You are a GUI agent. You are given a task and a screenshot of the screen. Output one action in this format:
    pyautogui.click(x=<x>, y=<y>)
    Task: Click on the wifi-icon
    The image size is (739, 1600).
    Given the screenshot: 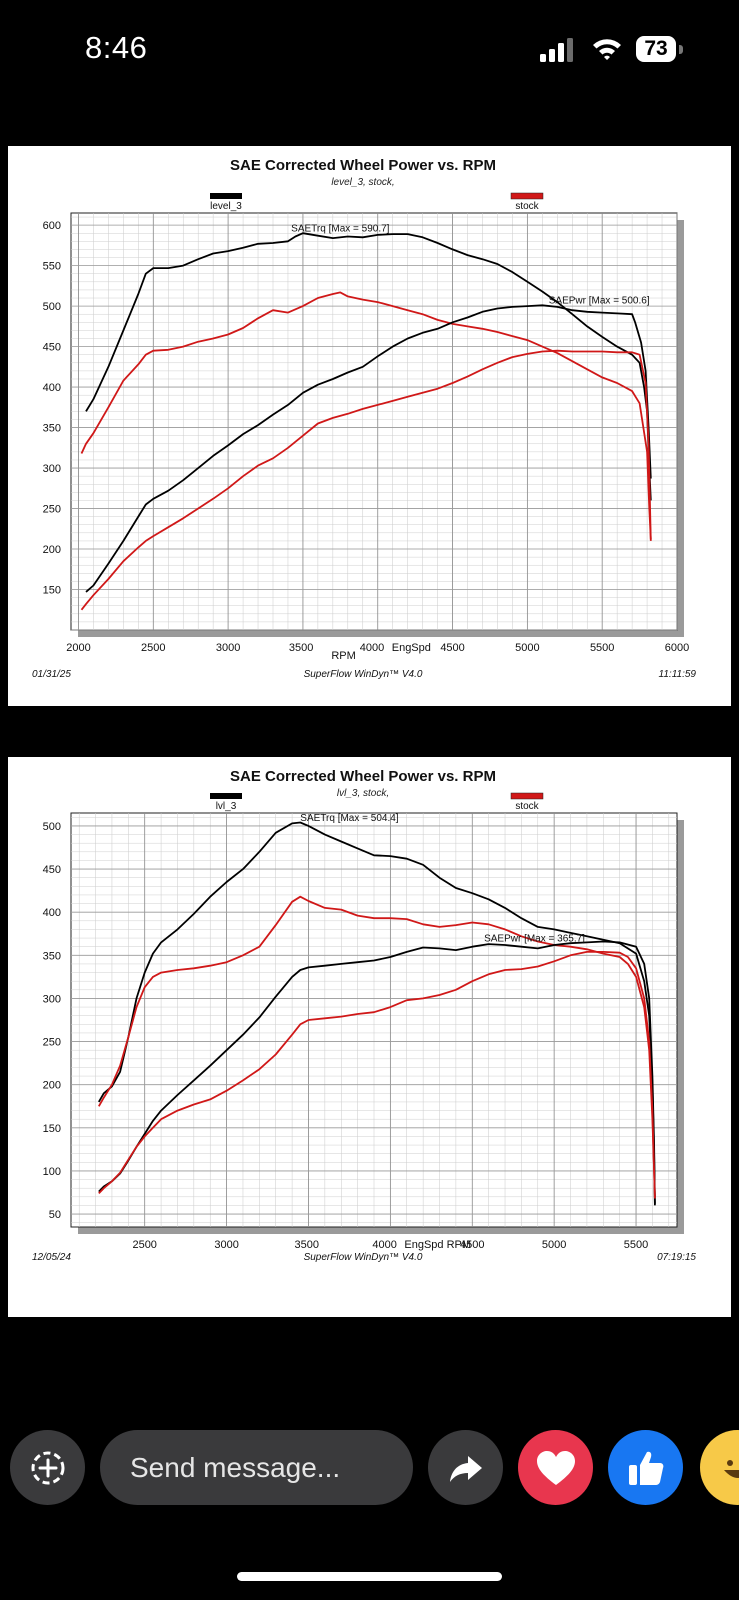 What is the action you would take?
    pyautogui.click(x=607, y=49)
    